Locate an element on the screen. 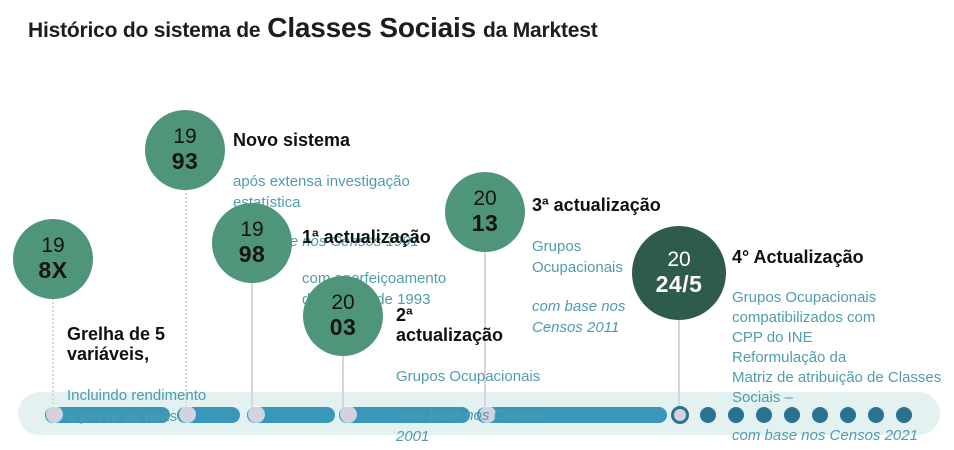  milestone-note: com base nos Censos 2021 is located at coordinates (825, 435).